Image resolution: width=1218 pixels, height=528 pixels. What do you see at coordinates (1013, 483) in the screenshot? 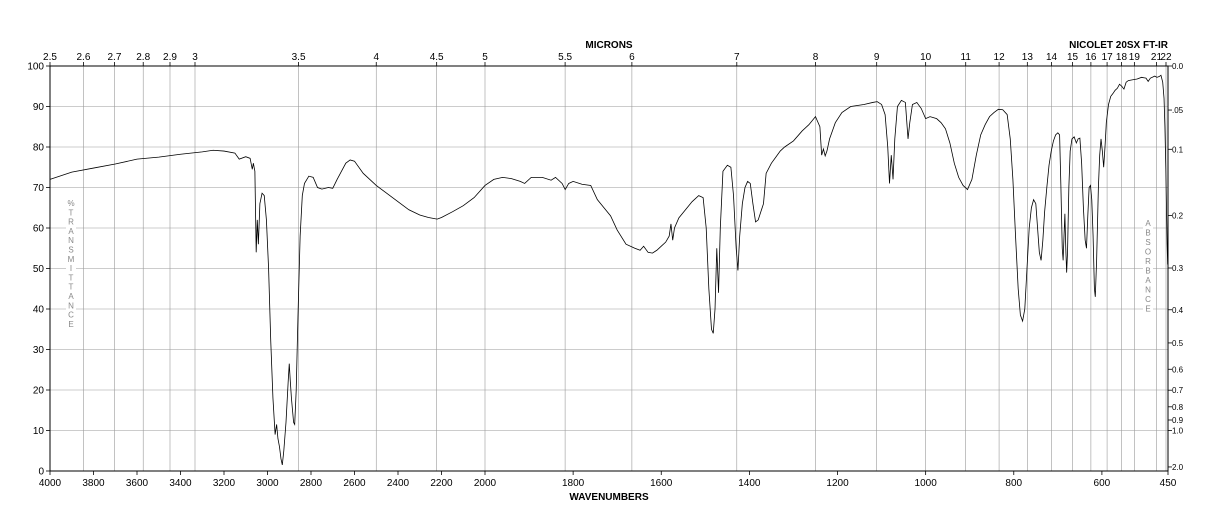
I see `x-tick-label: 800` at bounding box center [1013, 483].